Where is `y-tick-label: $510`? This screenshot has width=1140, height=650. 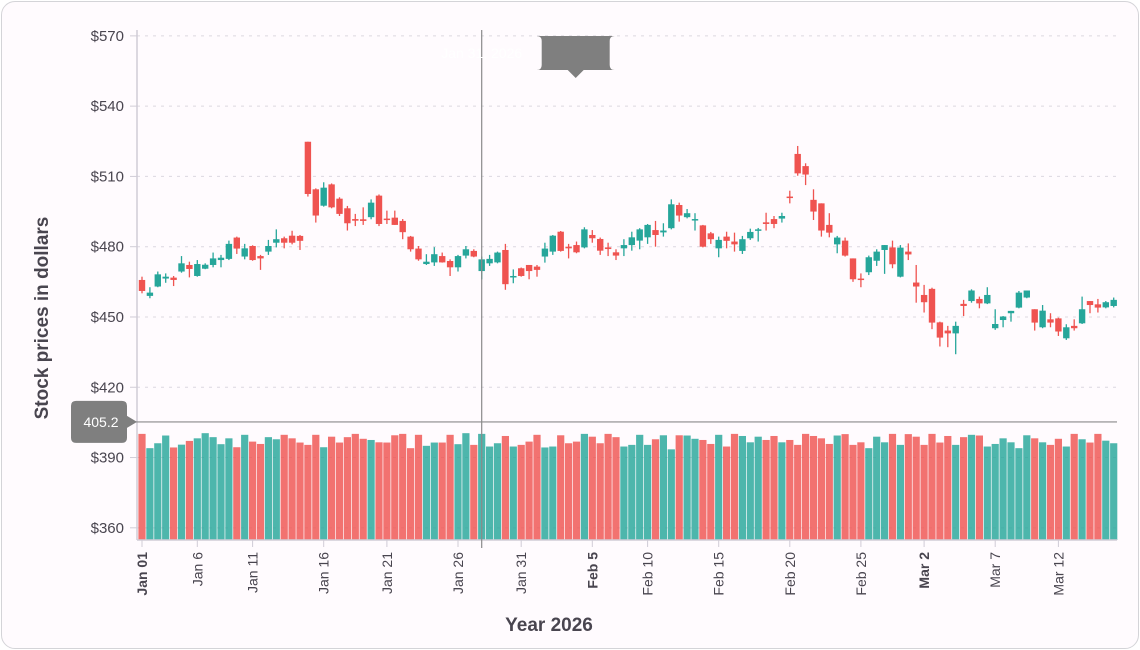 y-tick-label: $510 is located at coordinates (107, 176).